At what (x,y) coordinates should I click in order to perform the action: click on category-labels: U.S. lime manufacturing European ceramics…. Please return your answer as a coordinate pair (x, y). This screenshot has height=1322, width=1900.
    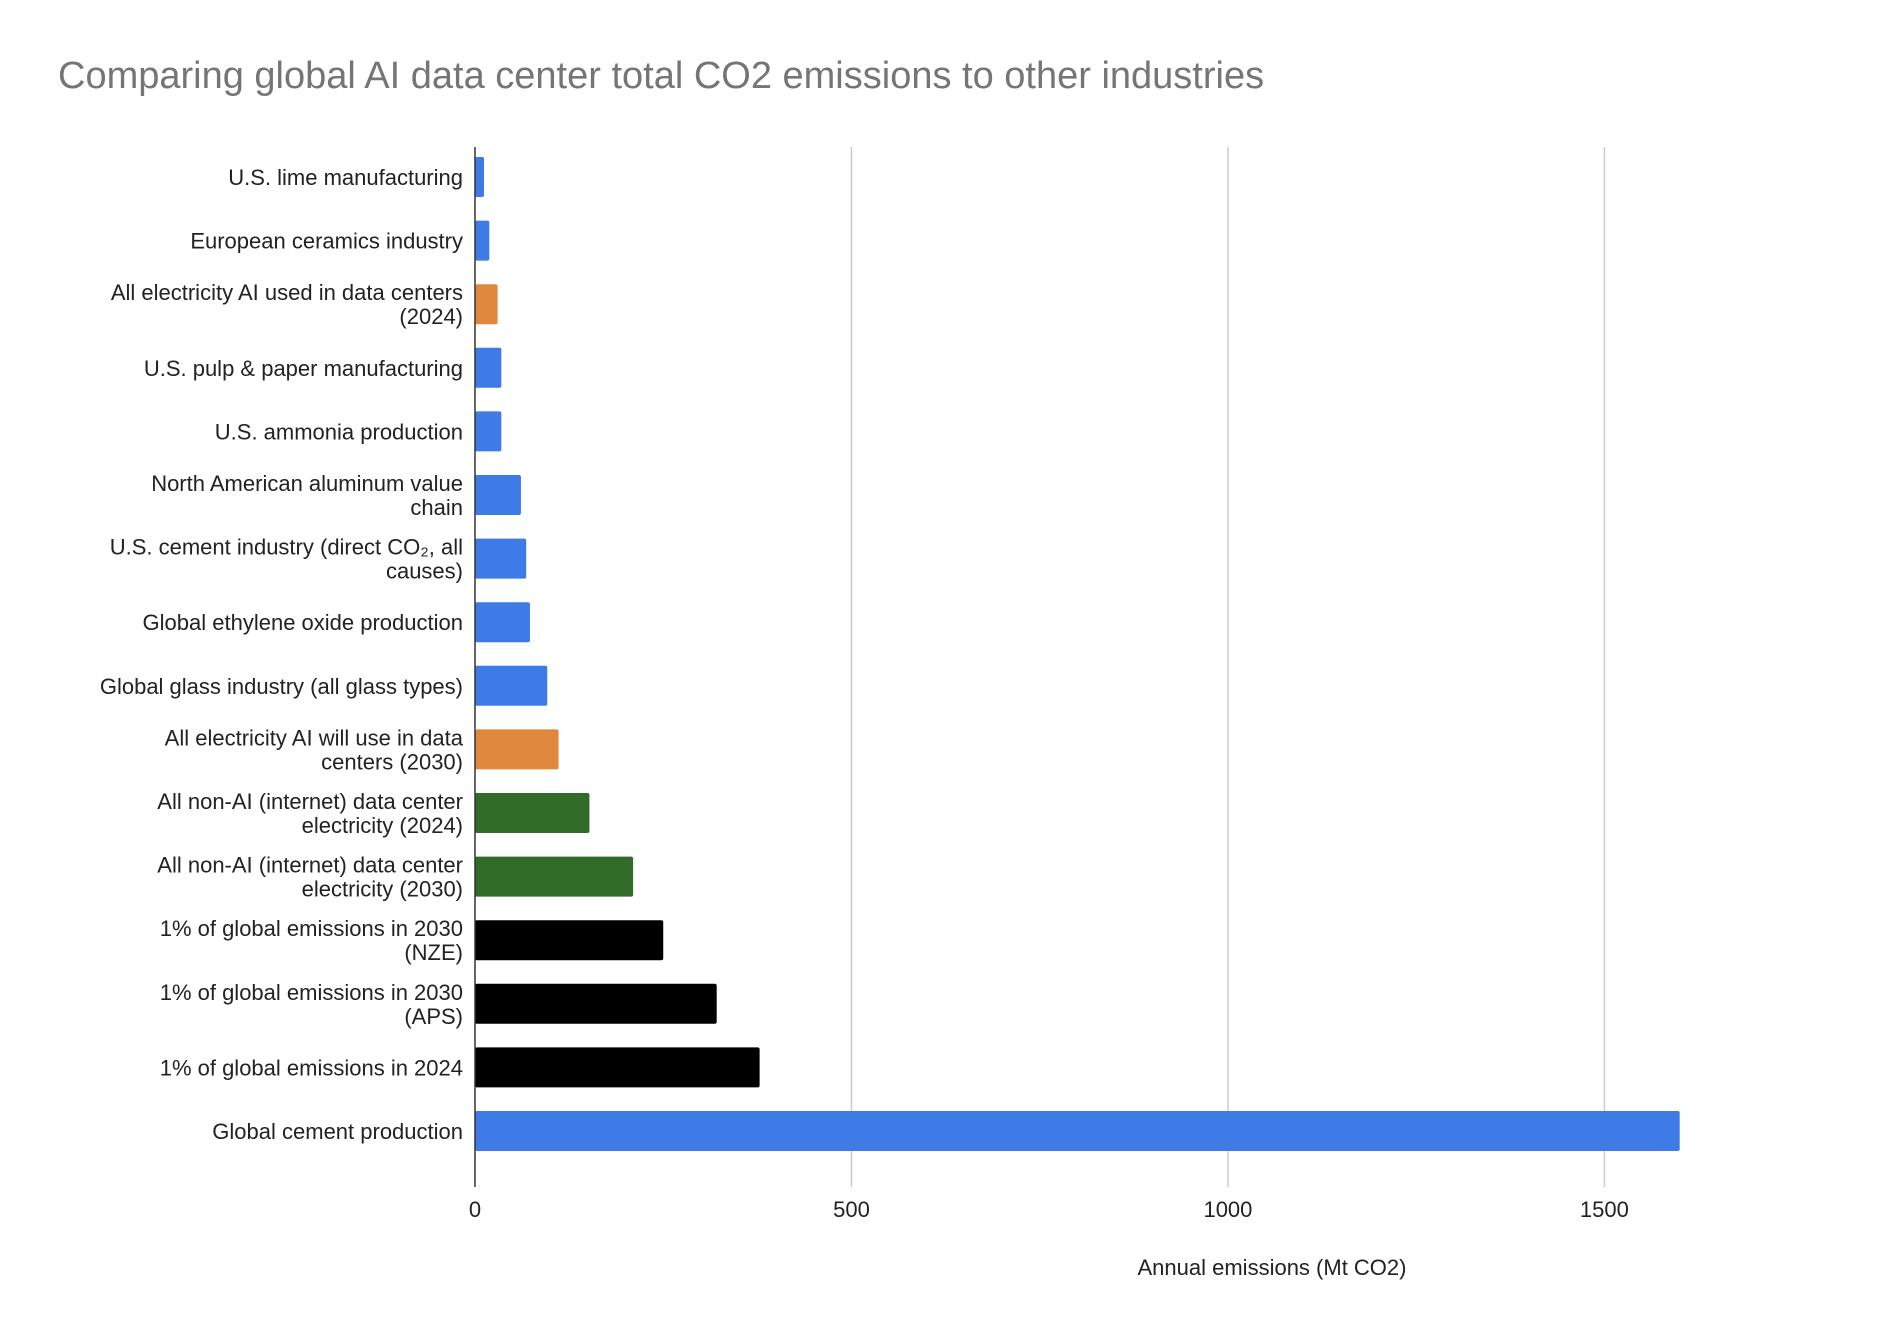
    Looking at the image, I should click on (282, 654).